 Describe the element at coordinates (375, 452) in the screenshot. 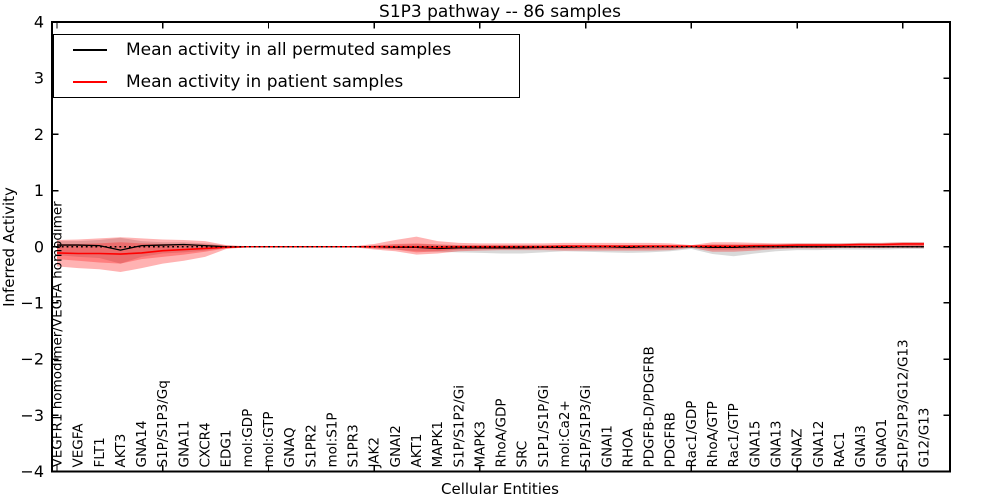

I see `entity-label: JAK2` at that location.